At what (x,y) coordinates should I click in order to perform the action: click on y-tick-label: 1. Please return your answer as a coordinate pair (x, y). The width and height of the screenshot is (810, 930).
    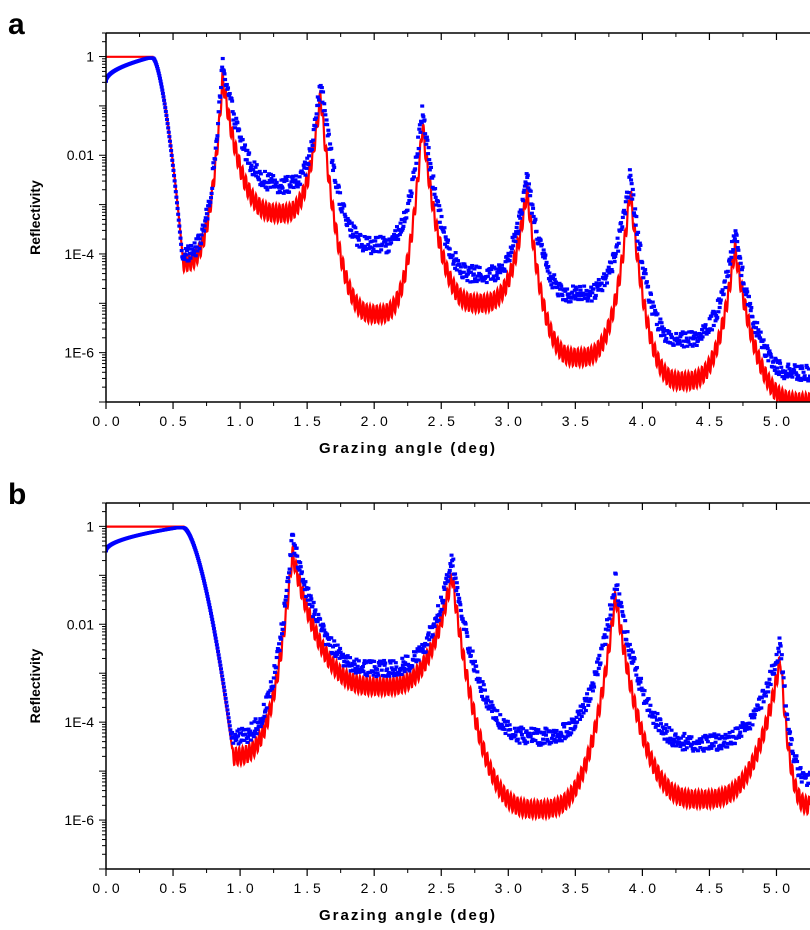
    Looking at the image, I should click on (90, 526).